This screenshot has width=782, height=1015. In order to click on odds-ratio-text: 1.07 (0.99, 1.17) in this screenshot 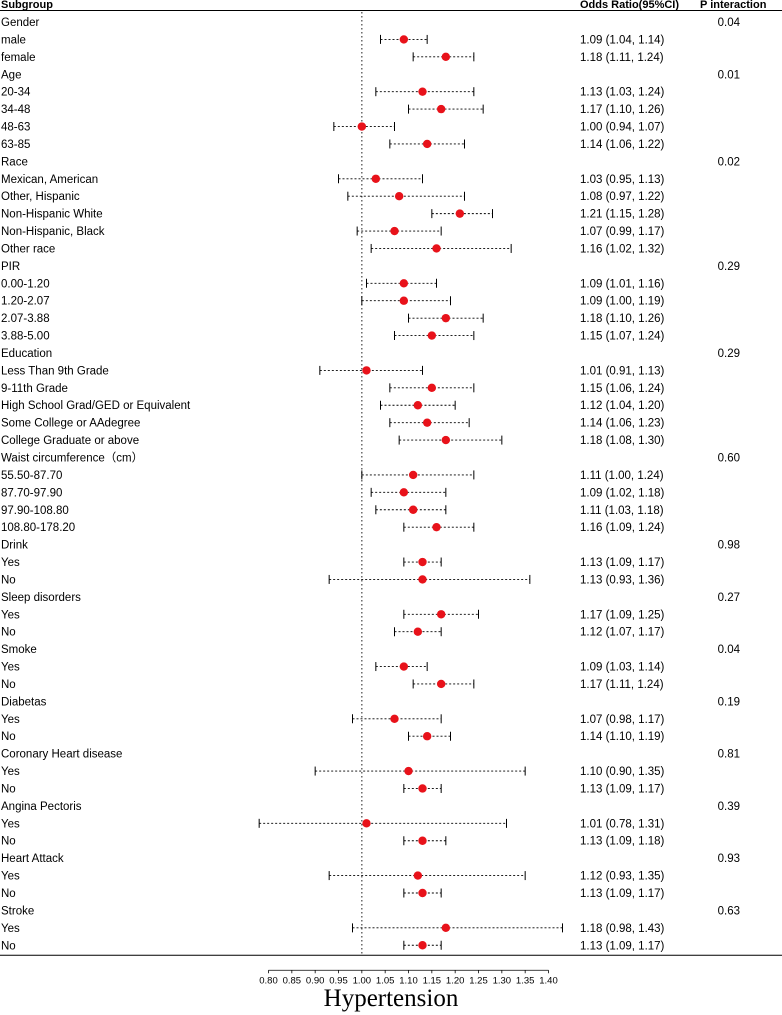, I will do `click(622, 232)`.